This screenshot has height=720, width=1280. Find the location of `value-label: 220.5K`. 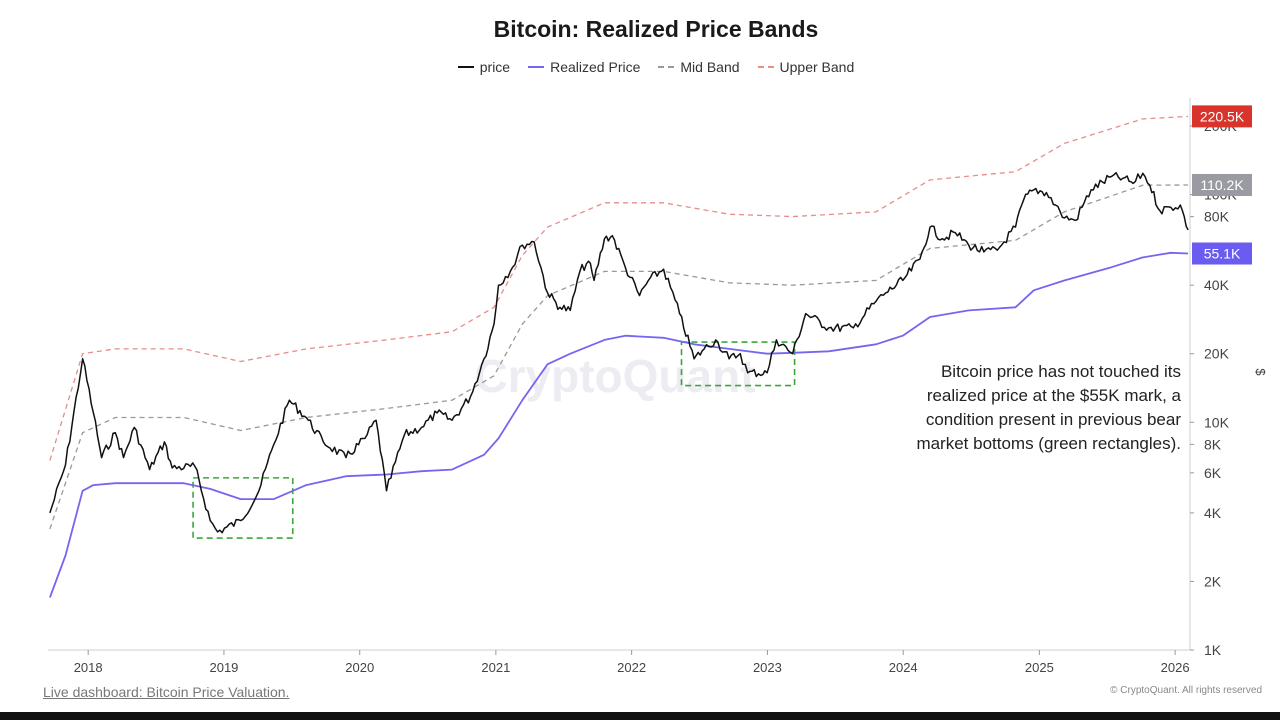

value-label: 220.5K is located at coordinates (1222, 116).